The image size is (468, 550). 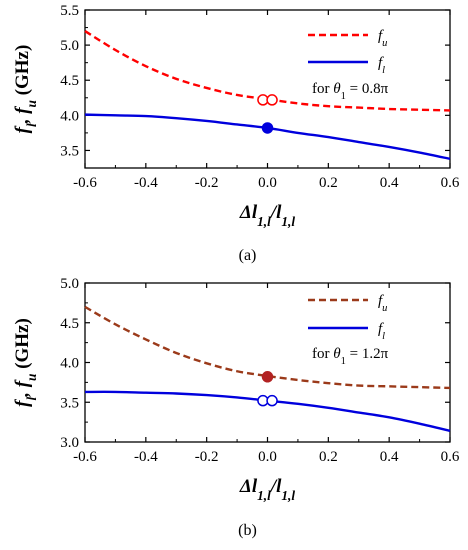 What do you see at coordinates (69, 11) in the screenshot?
I see `y-tick-label: 5.5` at bounding box center [69, 11].